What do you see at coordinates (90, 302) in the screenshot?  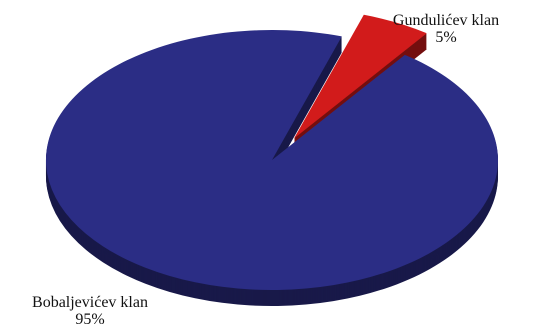 I see `slice-name-bobaljevicev: Bobaljevićev klan` at bounding box center [90, 302].